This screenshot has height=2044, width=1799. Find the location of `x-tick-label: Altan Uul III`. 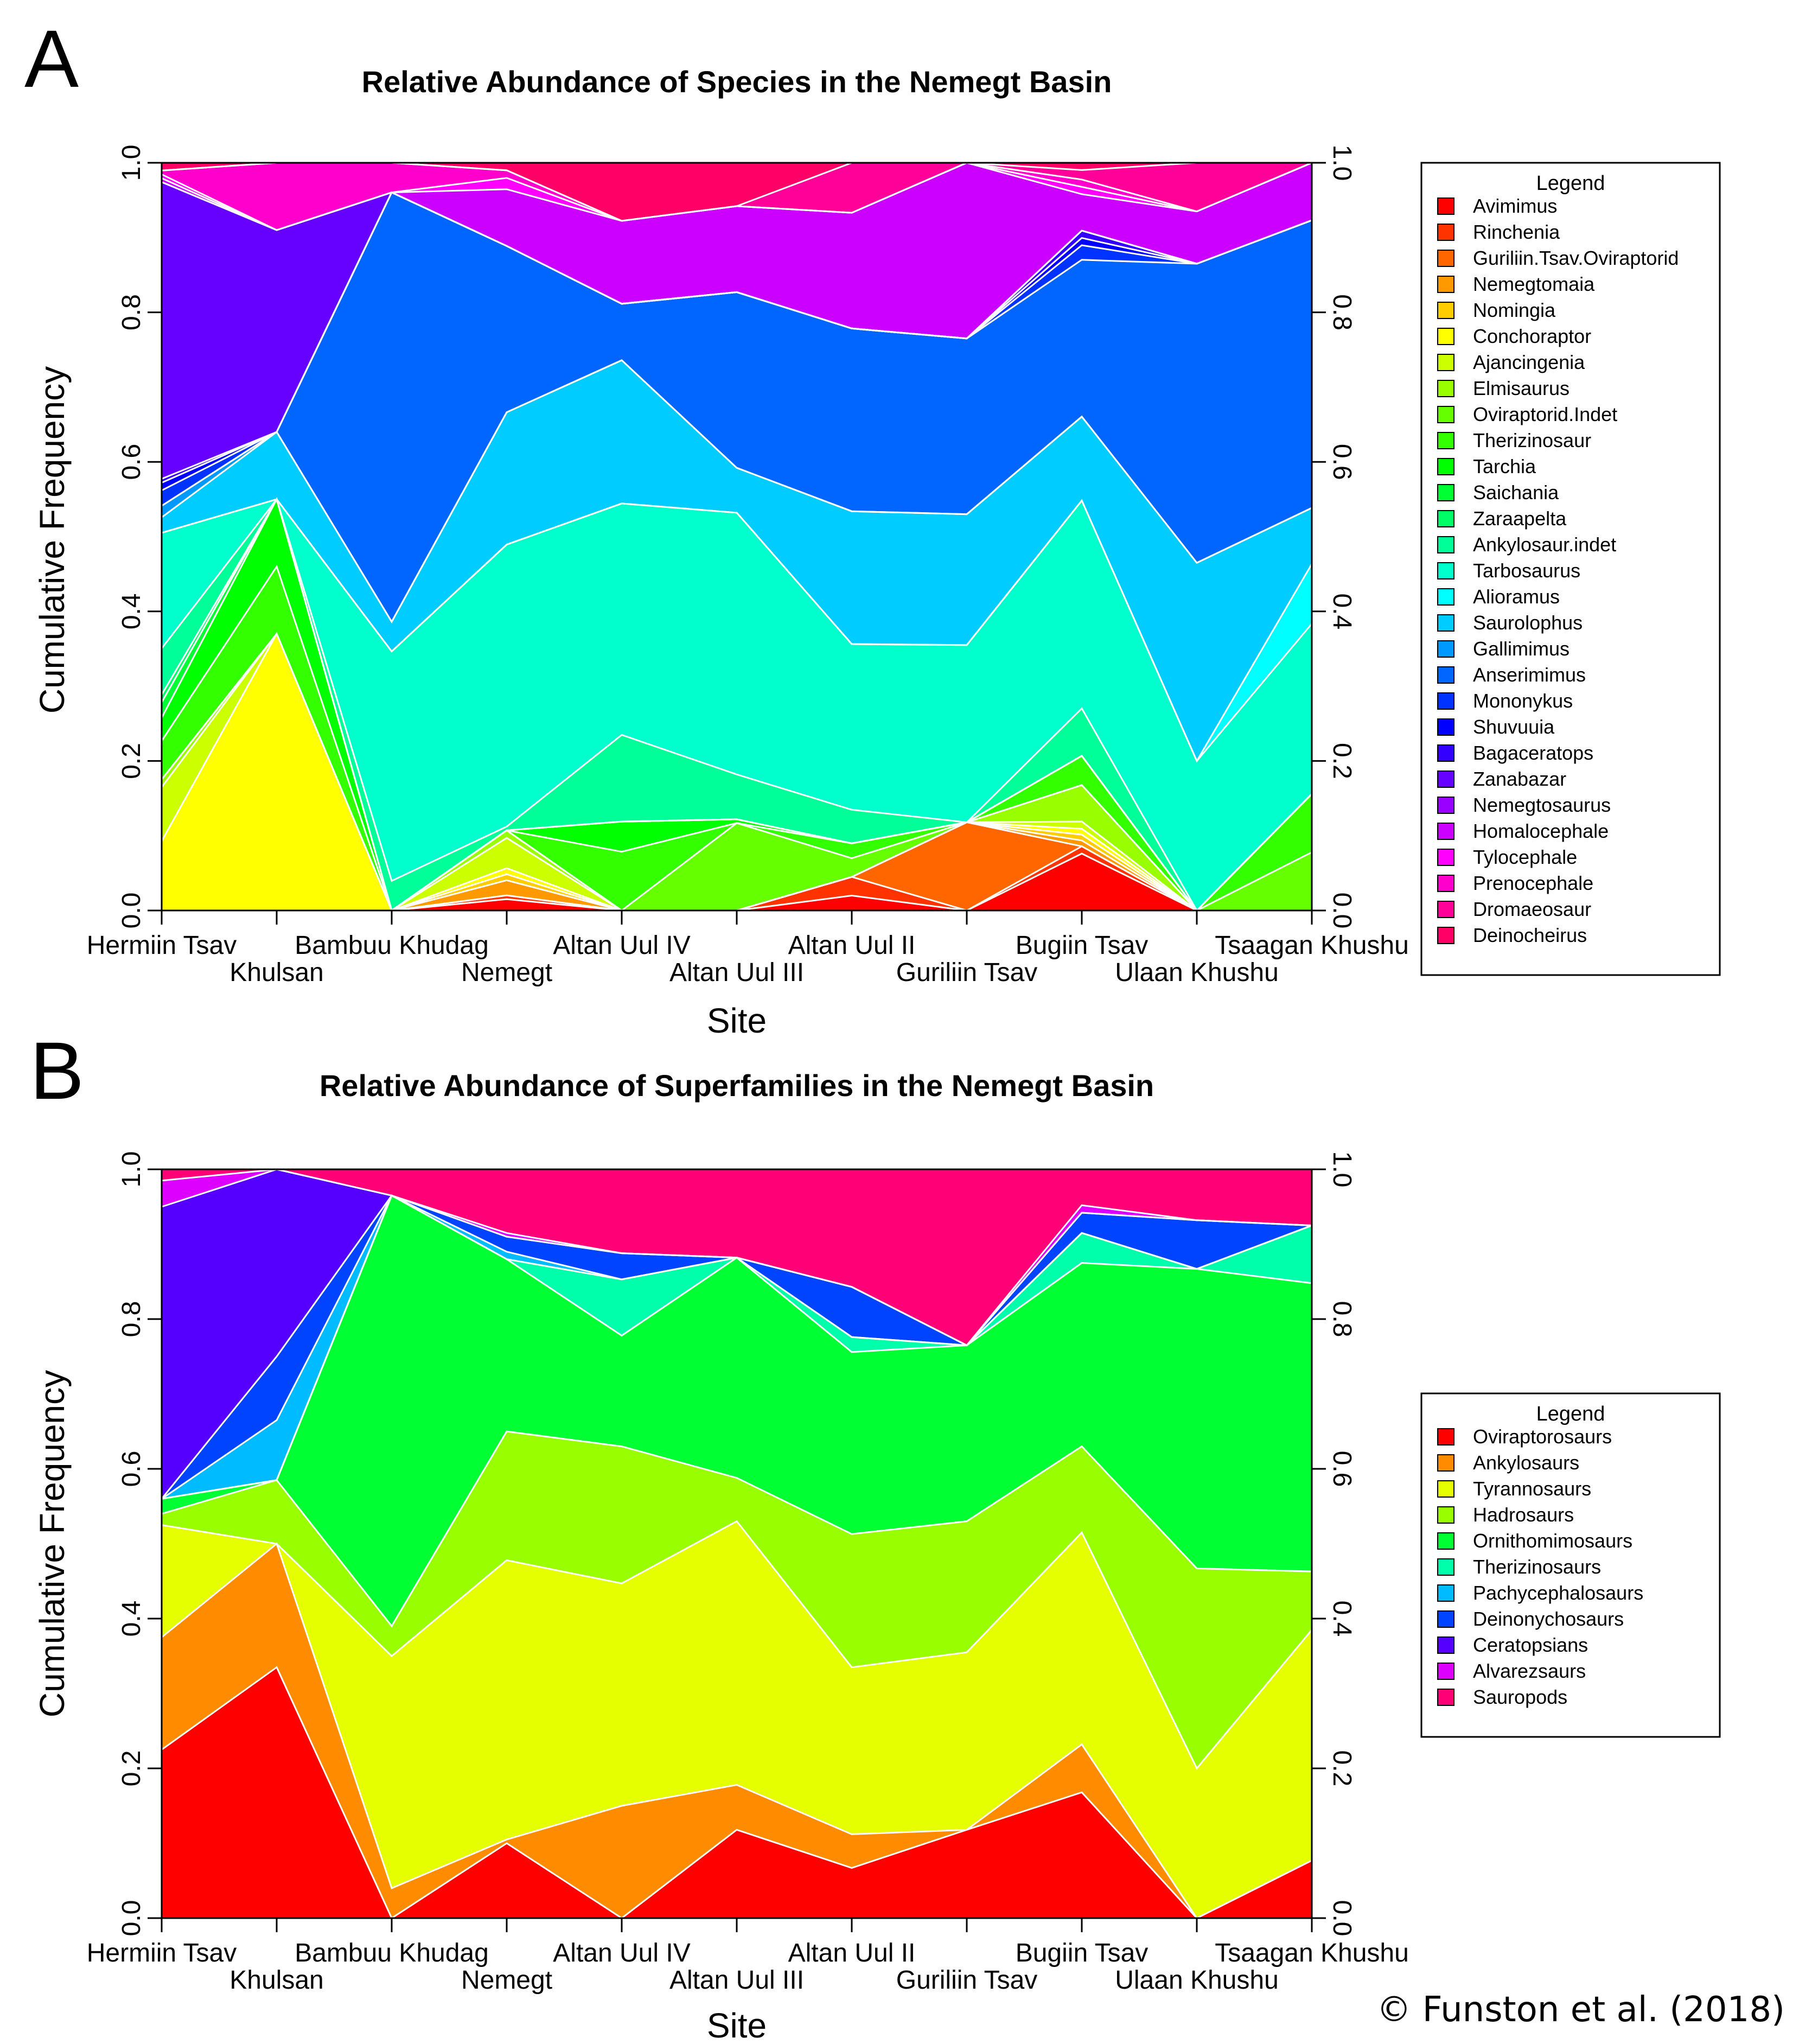

x-tick-label: Altan Uul III is located at coordinates (736, 1980).